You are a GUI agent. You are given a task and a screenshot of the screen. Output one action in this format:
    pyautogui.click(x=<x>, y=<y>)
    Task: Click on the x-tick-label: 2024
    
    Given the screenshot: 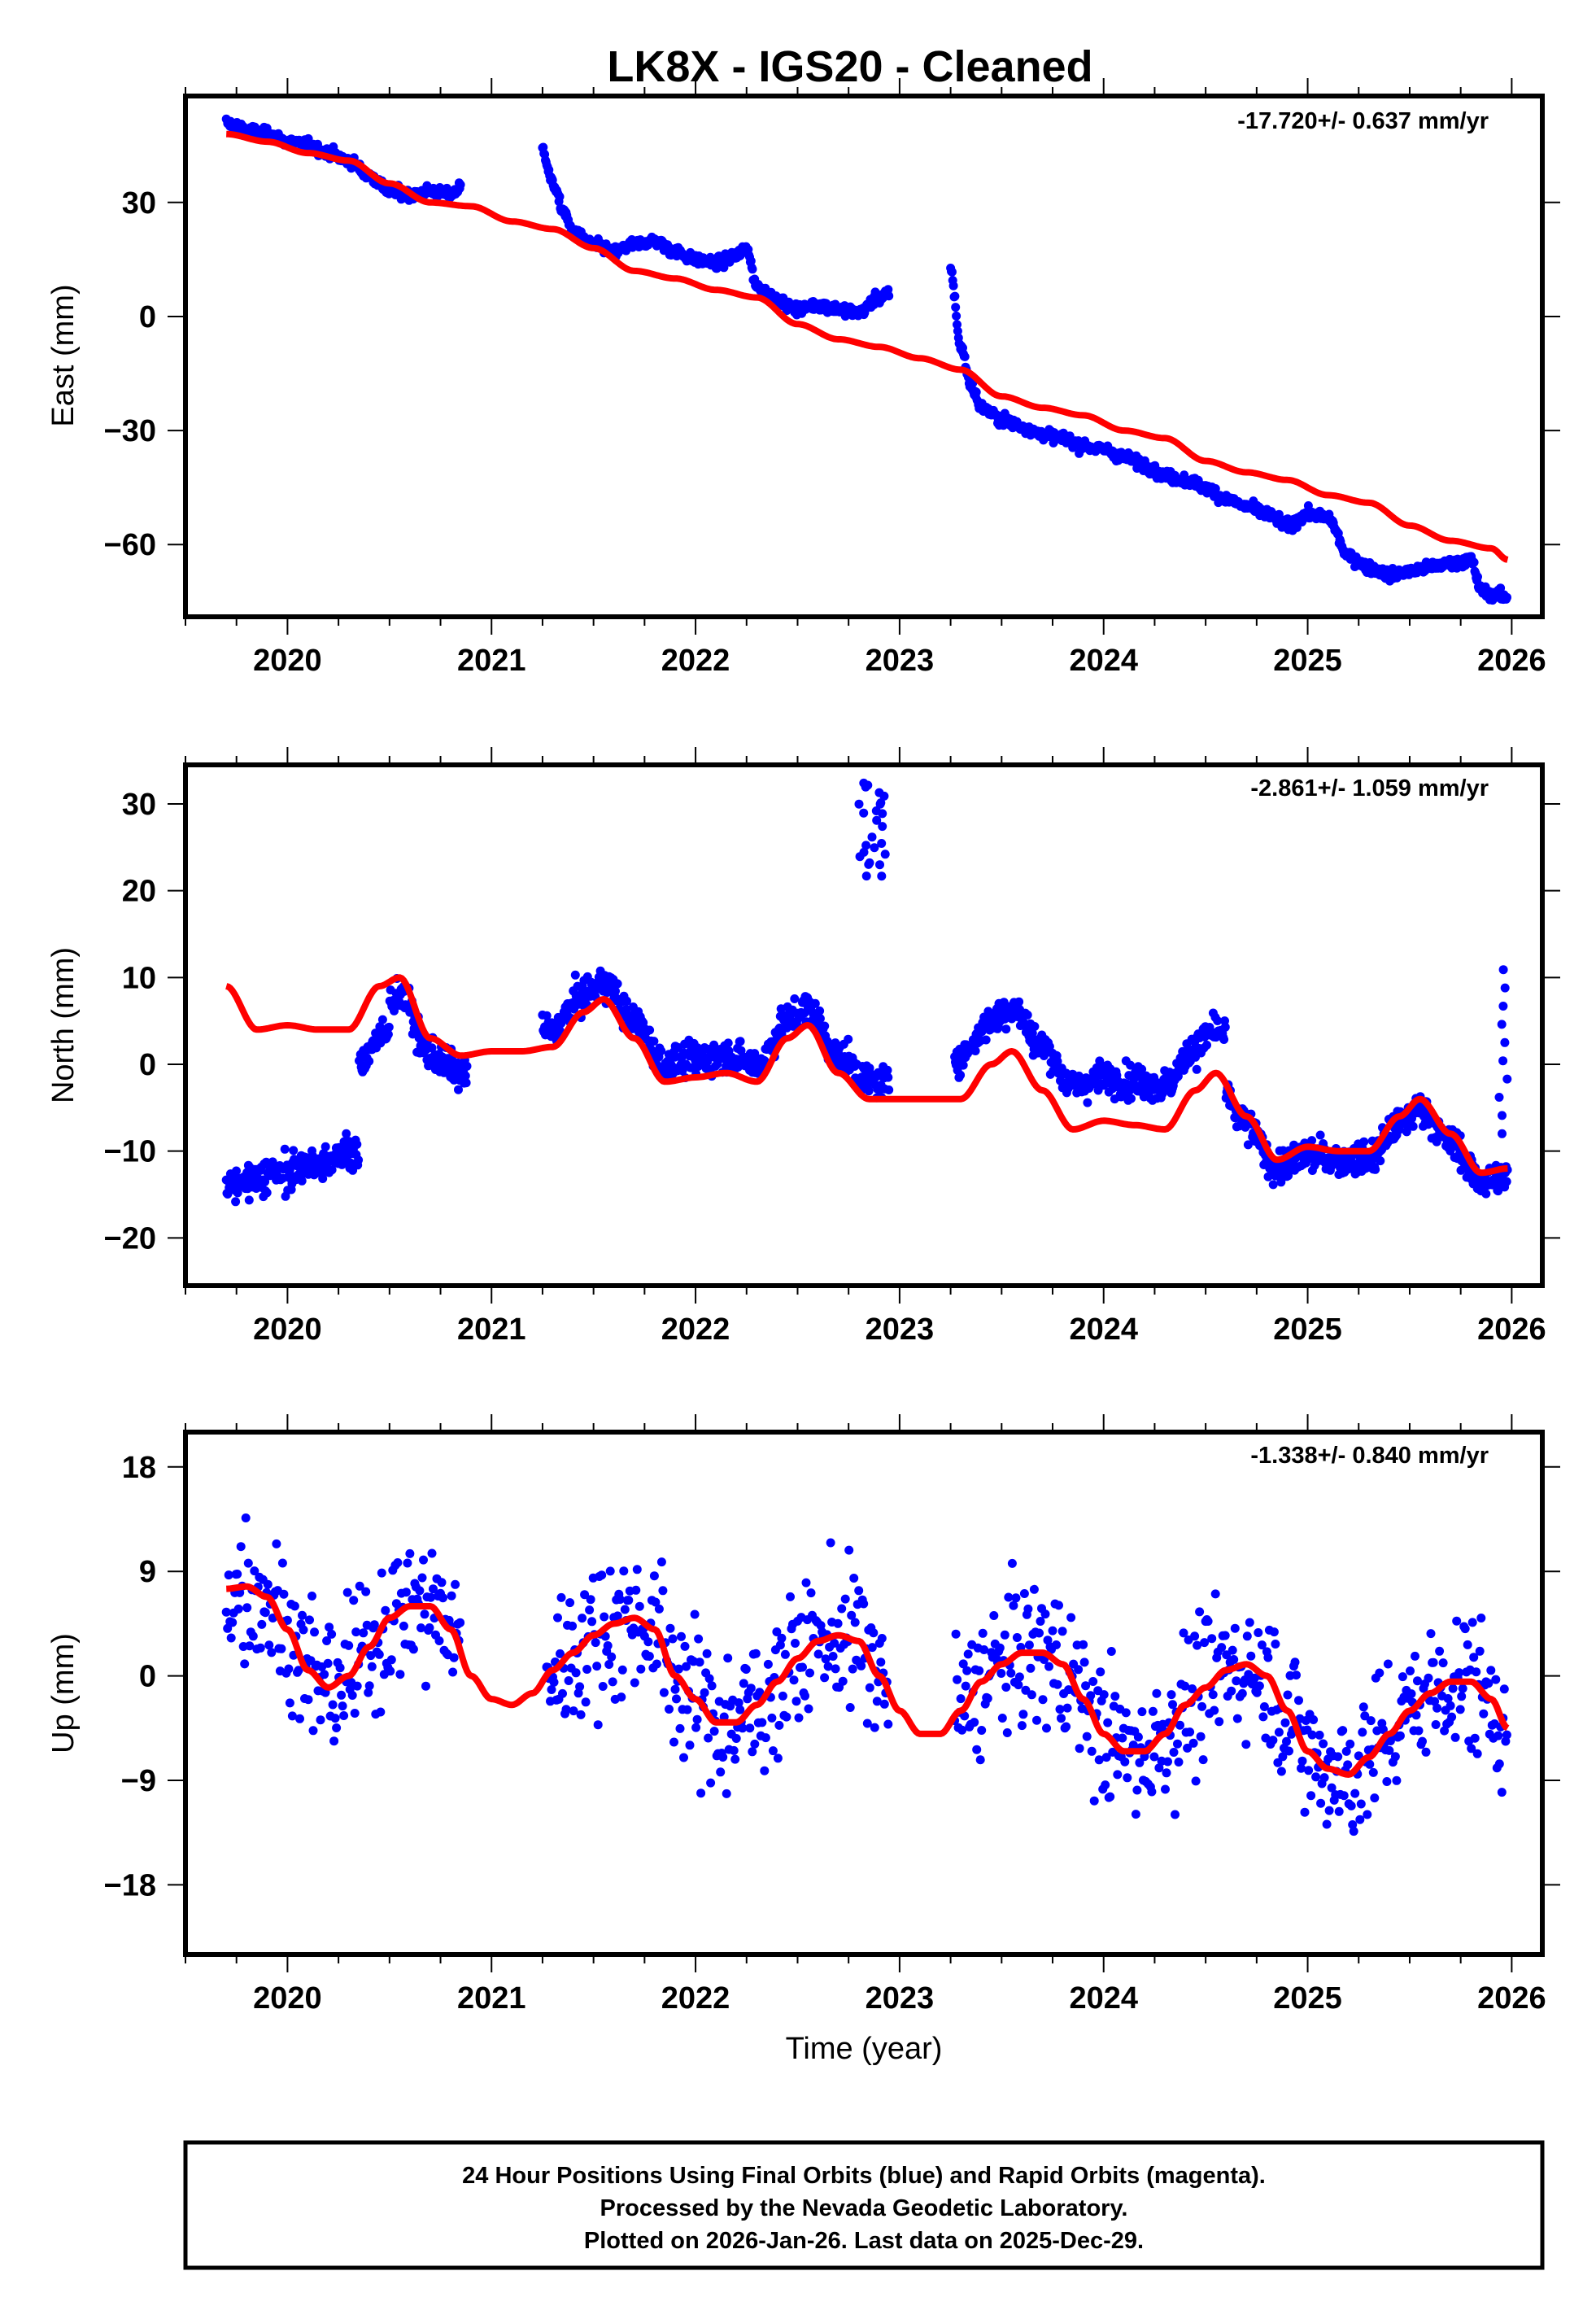 What is the action you would take?
    pyautogui.click(x=1103, y=661)
    